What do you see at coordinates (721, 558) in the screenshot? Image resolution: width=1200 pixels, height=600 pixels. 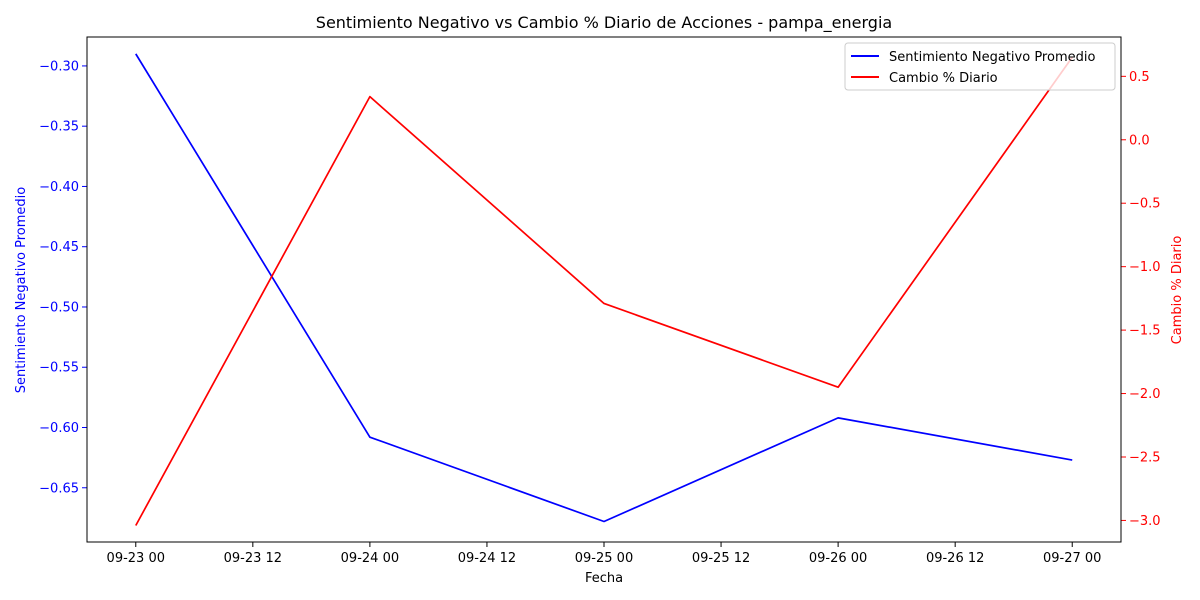 I see `x-tick-label: 09-25 12` at bounding box center [721, 558].